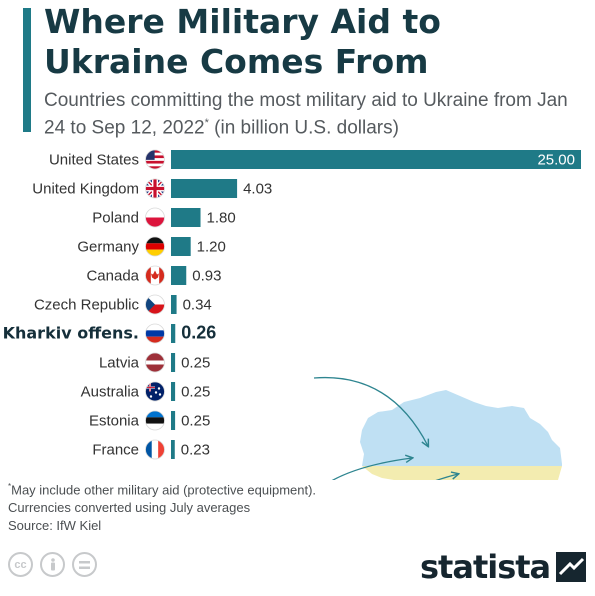  Describe the element at coordinates (85, 189) in the screenshot. I see `category-label: United Kingdom` at that location.